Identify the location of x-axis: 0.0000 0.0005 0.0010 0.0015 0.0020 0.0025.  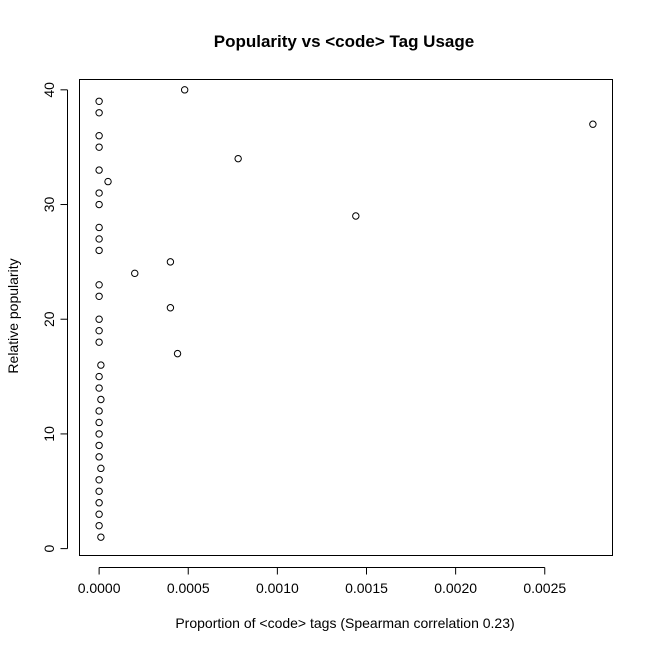
(322, 581).